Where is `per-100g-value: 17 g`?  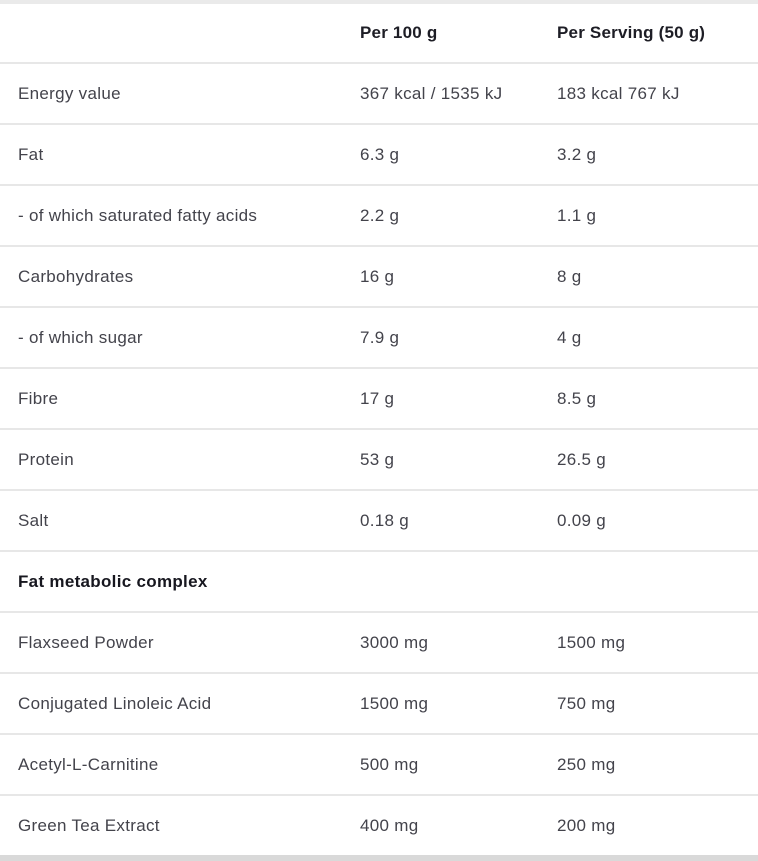 per-100g-value: 17 g is located at coordinates (377, 398).